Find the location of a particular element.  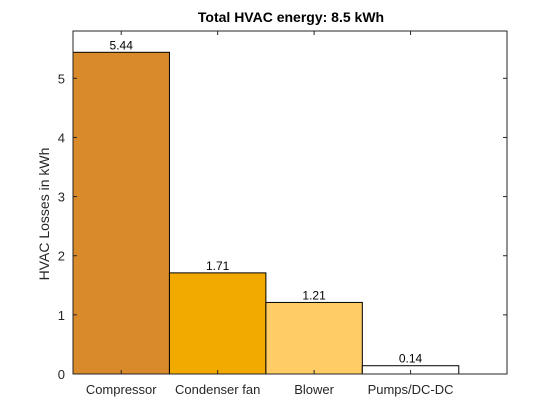

bar-compressor is located at coordinates (121, 213).